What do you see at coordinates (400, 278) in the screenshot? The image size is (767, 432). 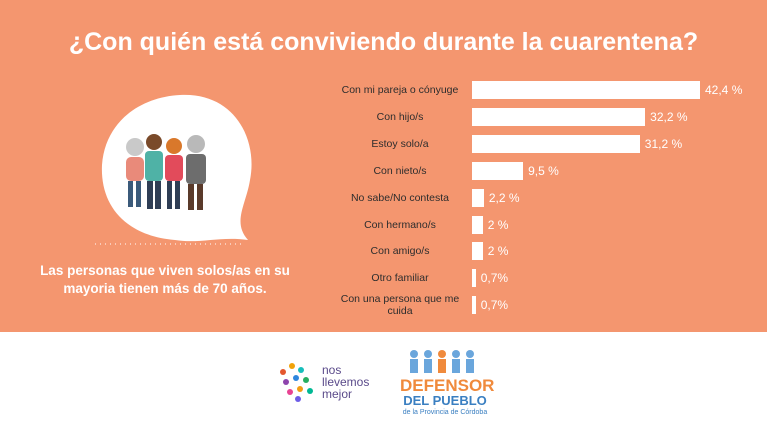 I see `category-label: Otro familiar` at bounding box center [400, 278].